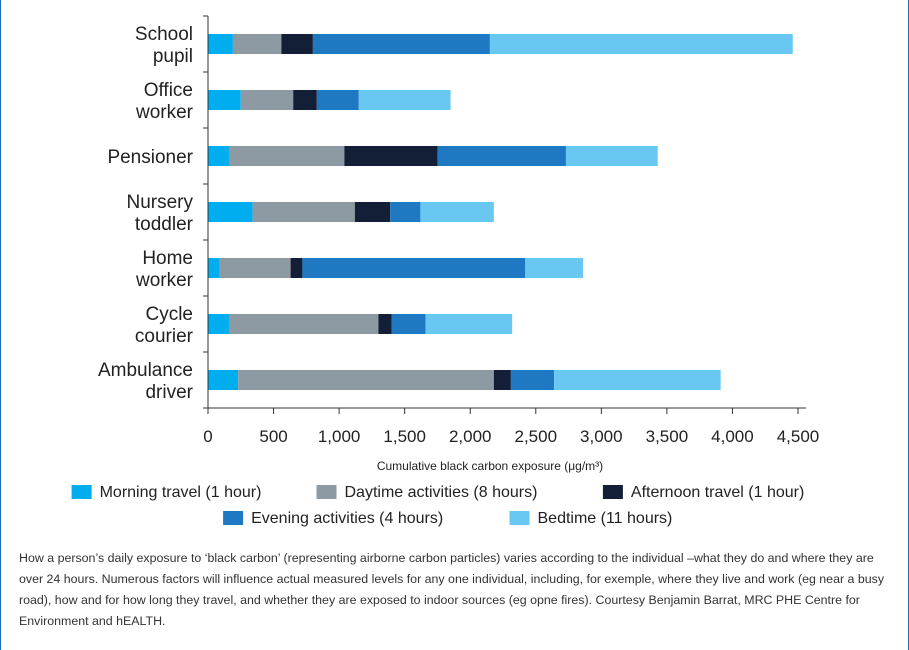 This screenshot has width=909, height=650. What do you see at coordinates (164, 45) in the screenshot?
I see `category-label-1: School pupil` at bounding box center [164, 45].